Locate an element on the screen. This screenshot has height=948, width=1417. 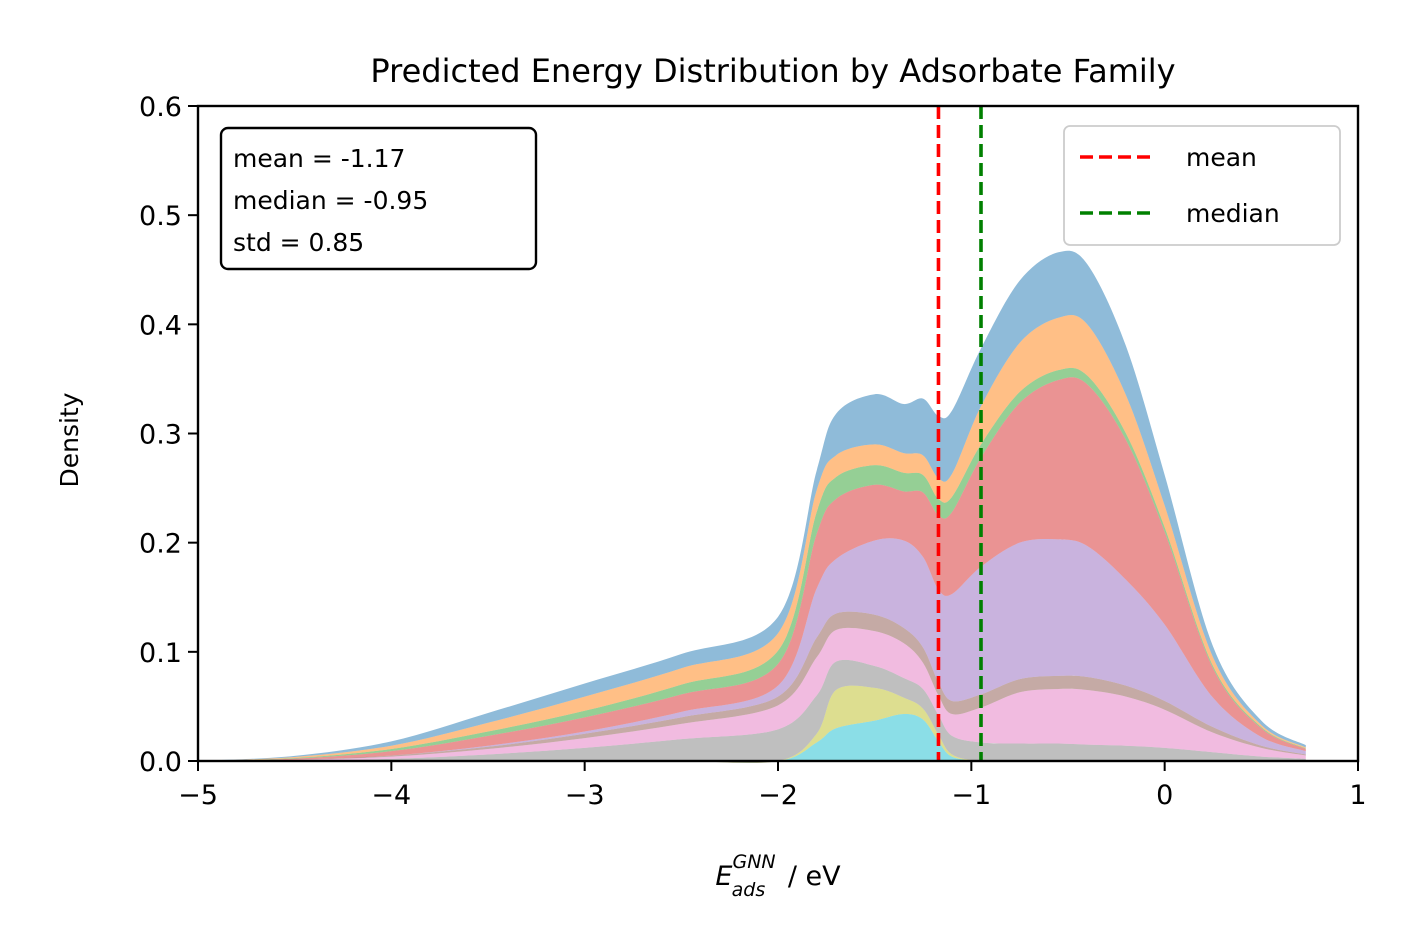
x-tick-label: 0 is located at coordinates (1164, 795).